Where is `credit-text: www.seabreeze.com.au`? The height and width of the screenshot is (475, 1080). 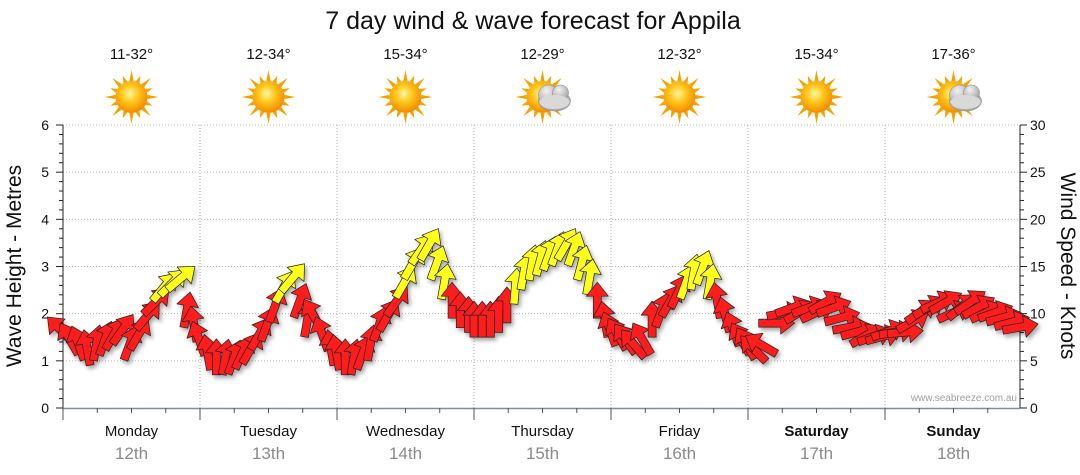 credit-text: www.seabreeze.com.au is located at coordinates (963, 398).